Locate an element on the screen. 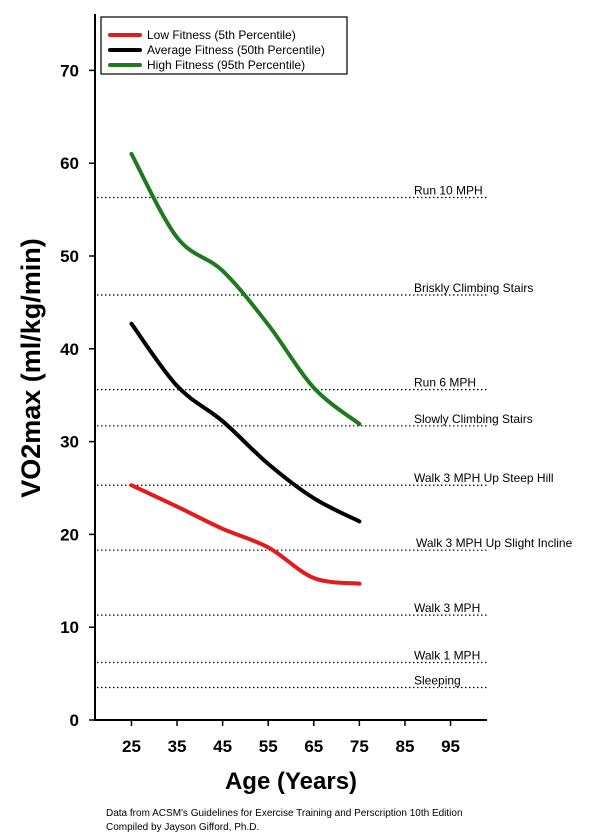  legend-box is located at coordinates (224, 45).